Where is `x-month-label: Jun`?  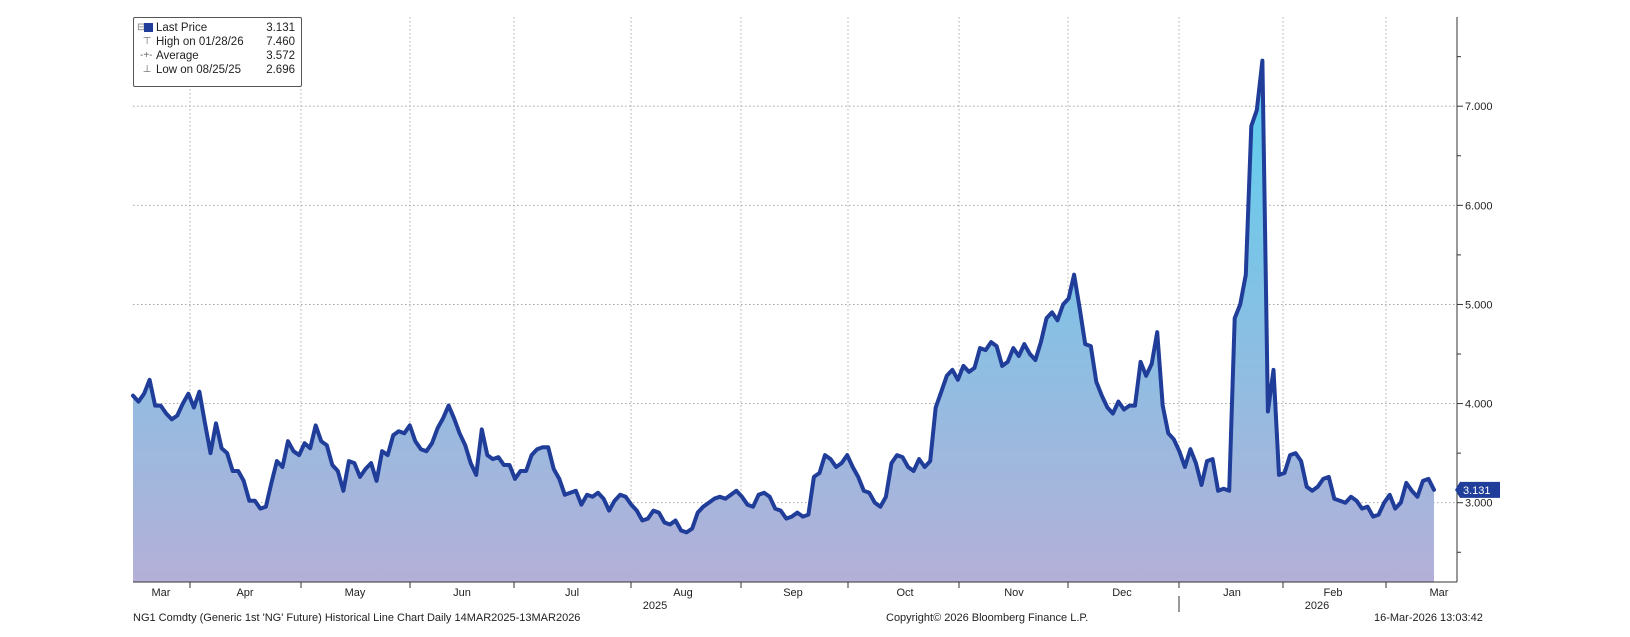
x-month-label: Jun is located at coordinates (462, 593).